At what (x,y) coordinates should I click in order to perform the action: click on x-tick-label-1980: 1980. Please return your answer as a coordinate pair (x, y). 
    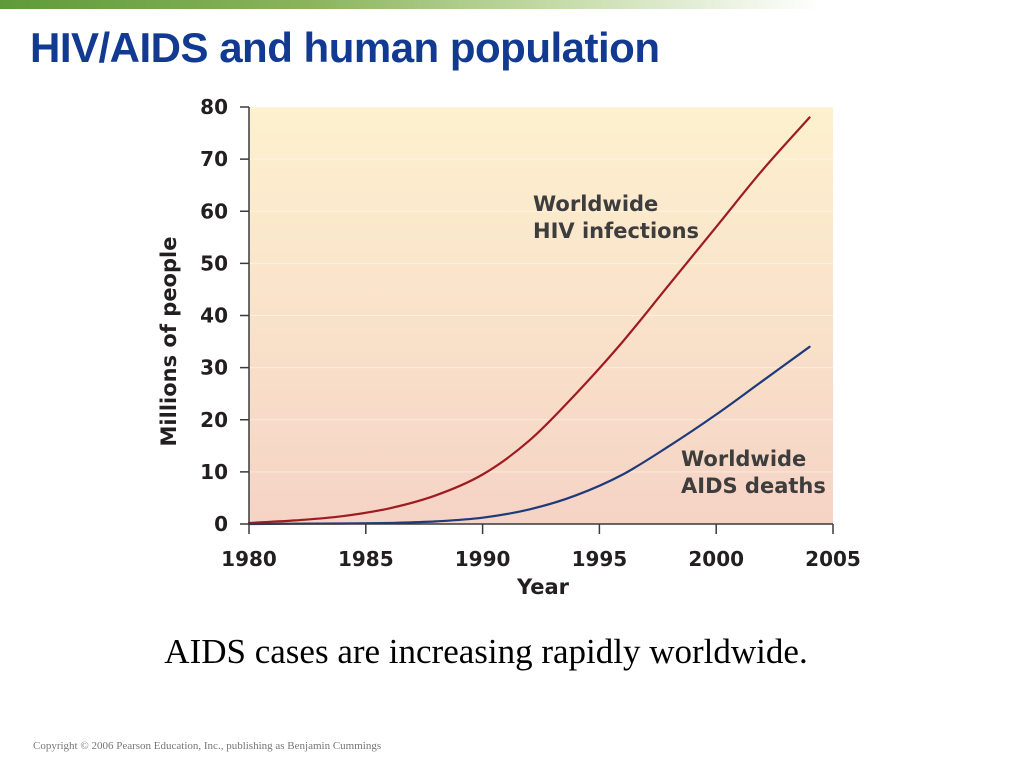
    Looking at the image, I should click on (249, 559).